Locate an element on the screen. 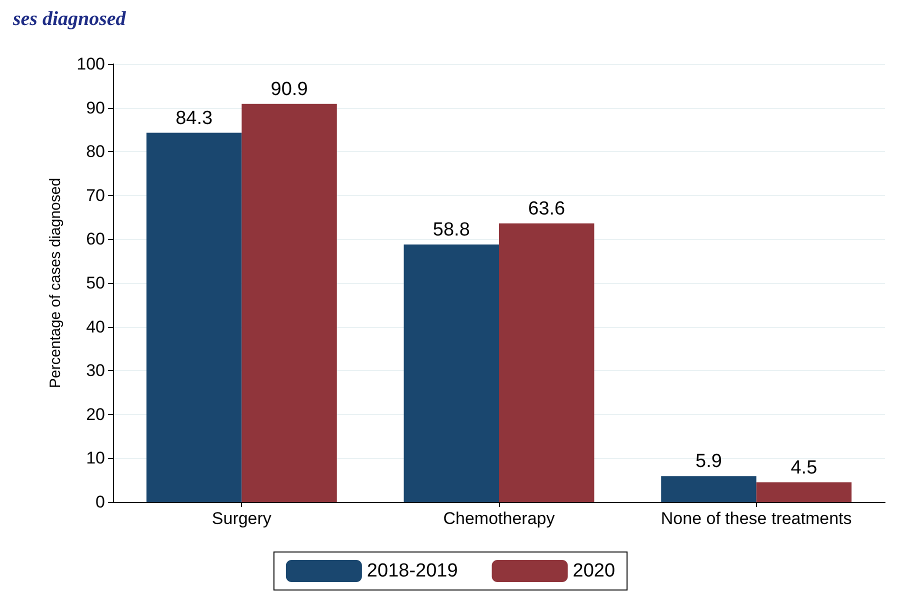 The image size is (901, 614). x-tick-label: Chemotherapy is located at coordinates (499, 518).